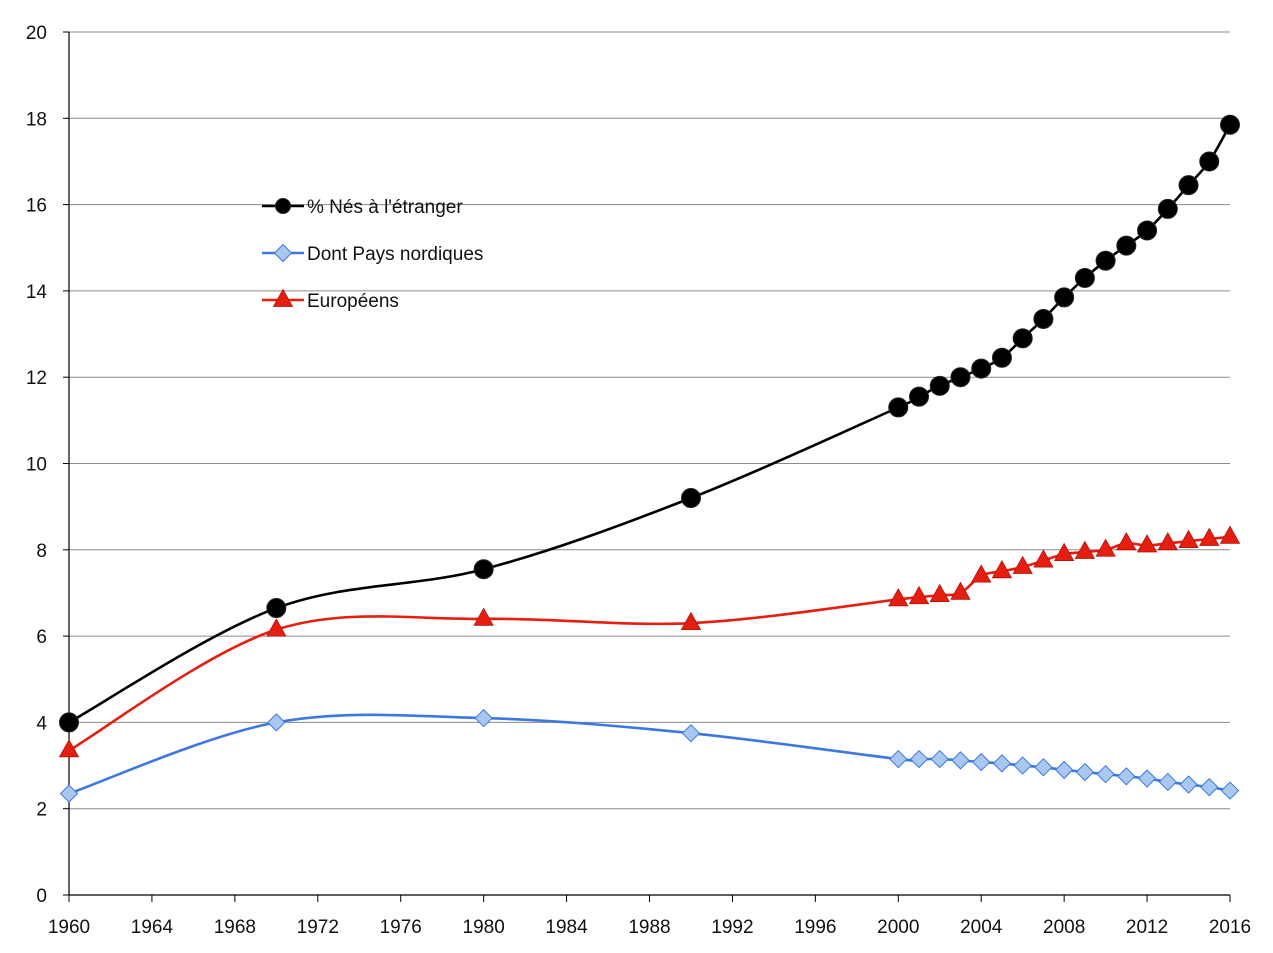 The height and width of the screenshot is (953, 1273). I want to click on y-tick-label-10: 10, so click(36, 465).